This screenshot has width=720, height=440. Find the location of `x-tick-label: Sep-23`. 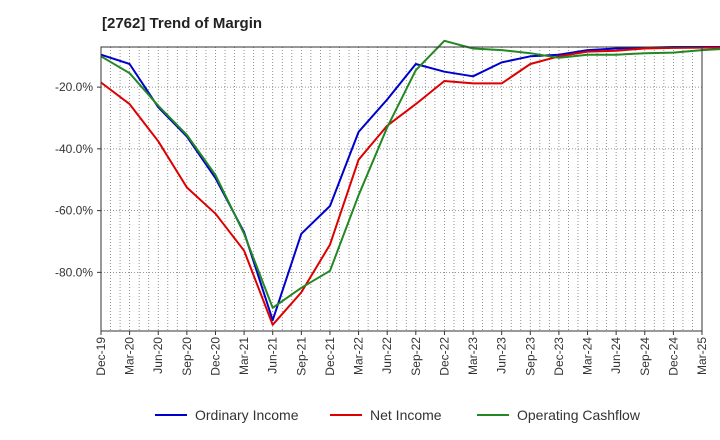

x-tick-label: Sep-23 is located at coordinates (530, 356).